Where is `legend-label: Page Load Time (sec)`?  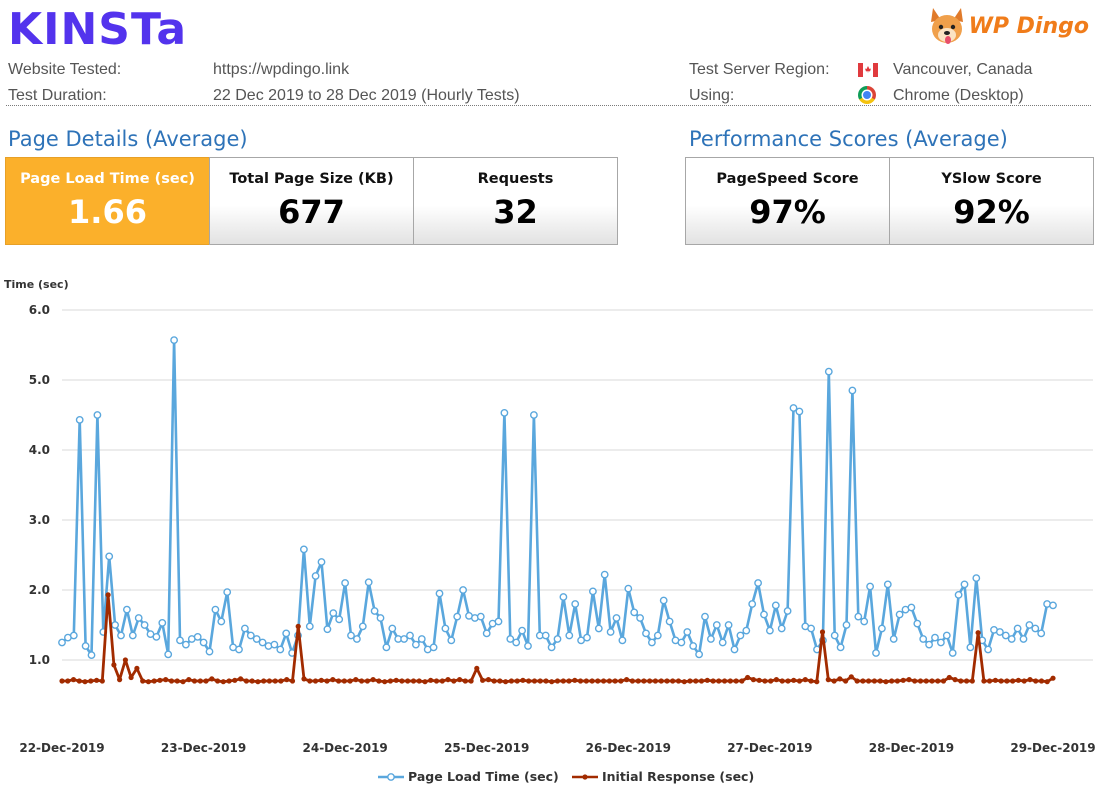
legend-label: Page Load Time (sec) is located at coordinates (483, 776).